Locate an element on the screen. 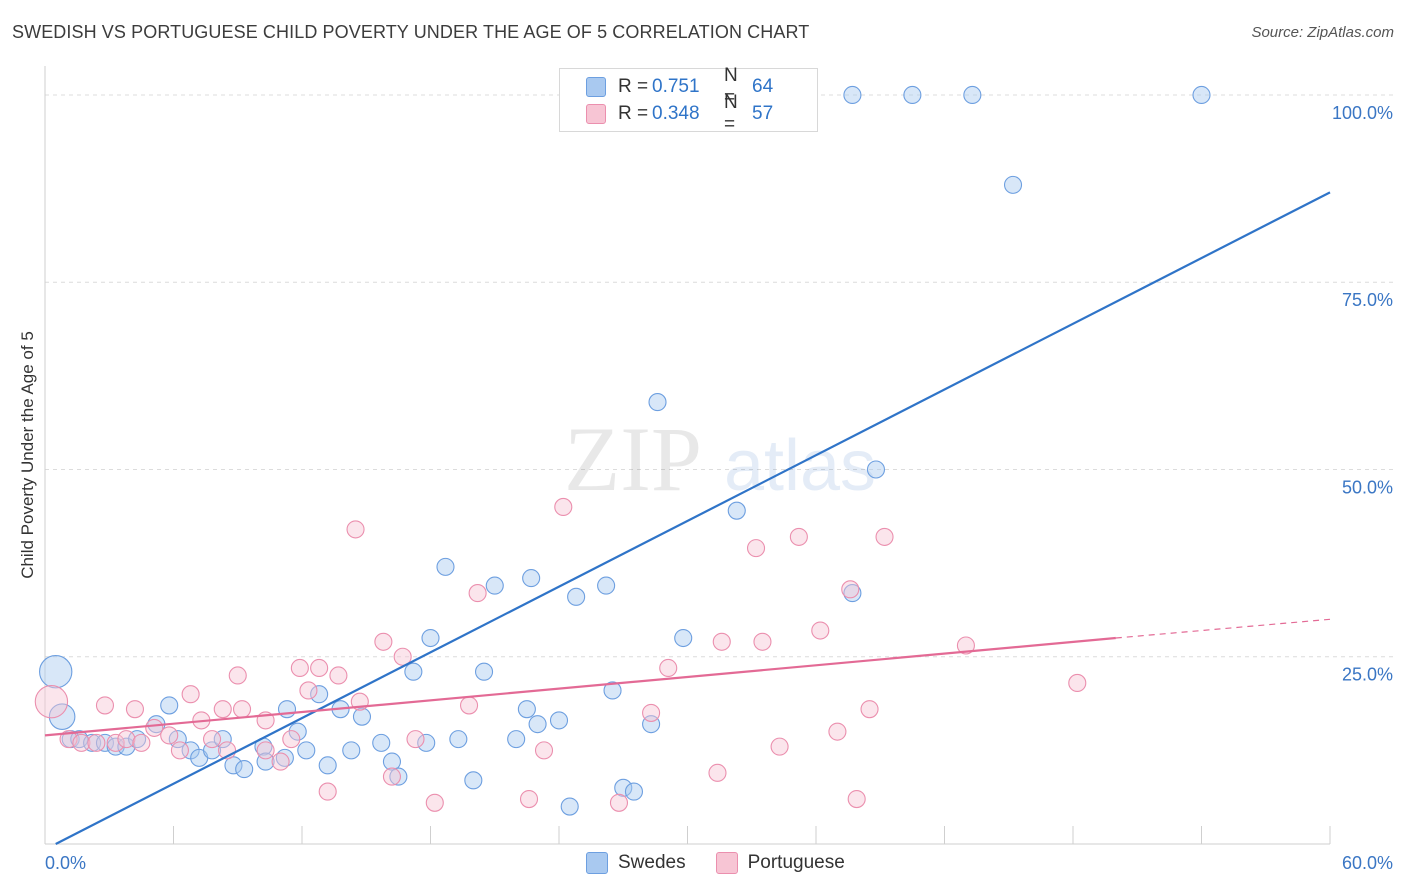 The image size is (1406, 892). trend-line-dashed-portuguese is located at coordinates (1223, 628).